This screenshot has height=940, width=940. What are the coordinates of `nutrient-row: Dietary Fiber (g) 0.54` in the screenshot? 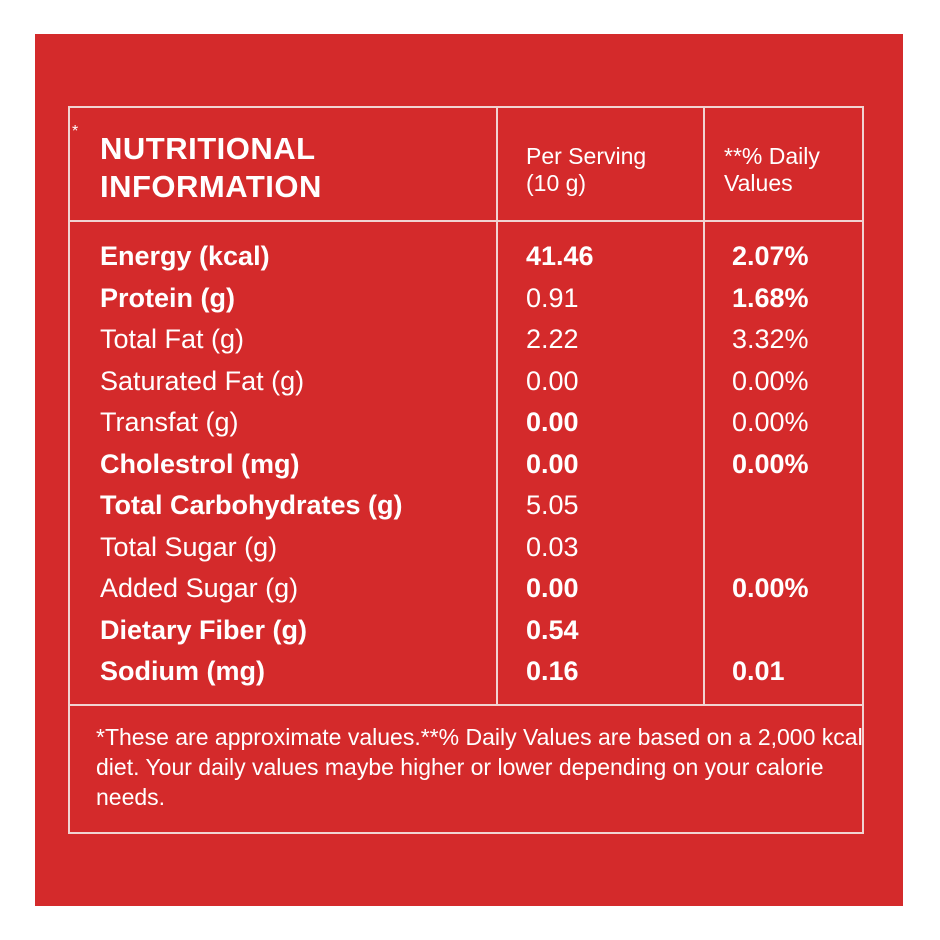 It's located at (470, 631).